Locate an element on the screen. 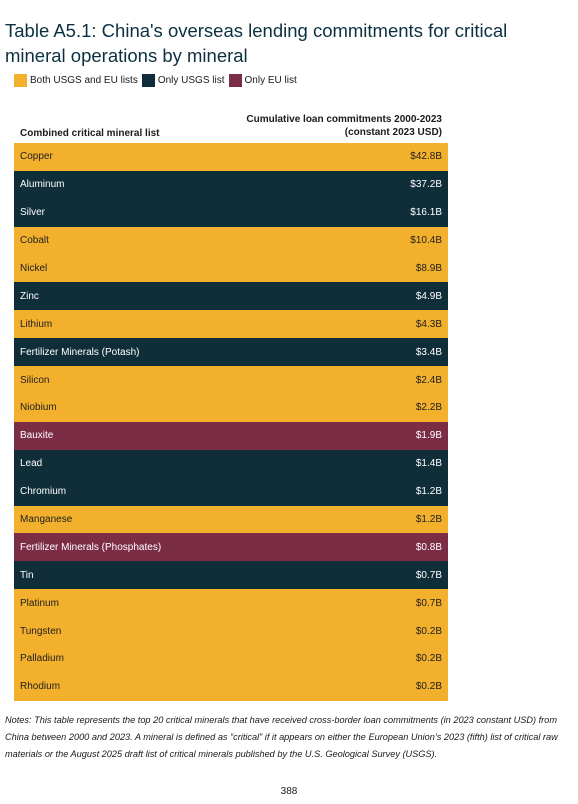 This screenshot has width=578, height=804. mineral-name: Lithium is located at coordinates (36, 324).